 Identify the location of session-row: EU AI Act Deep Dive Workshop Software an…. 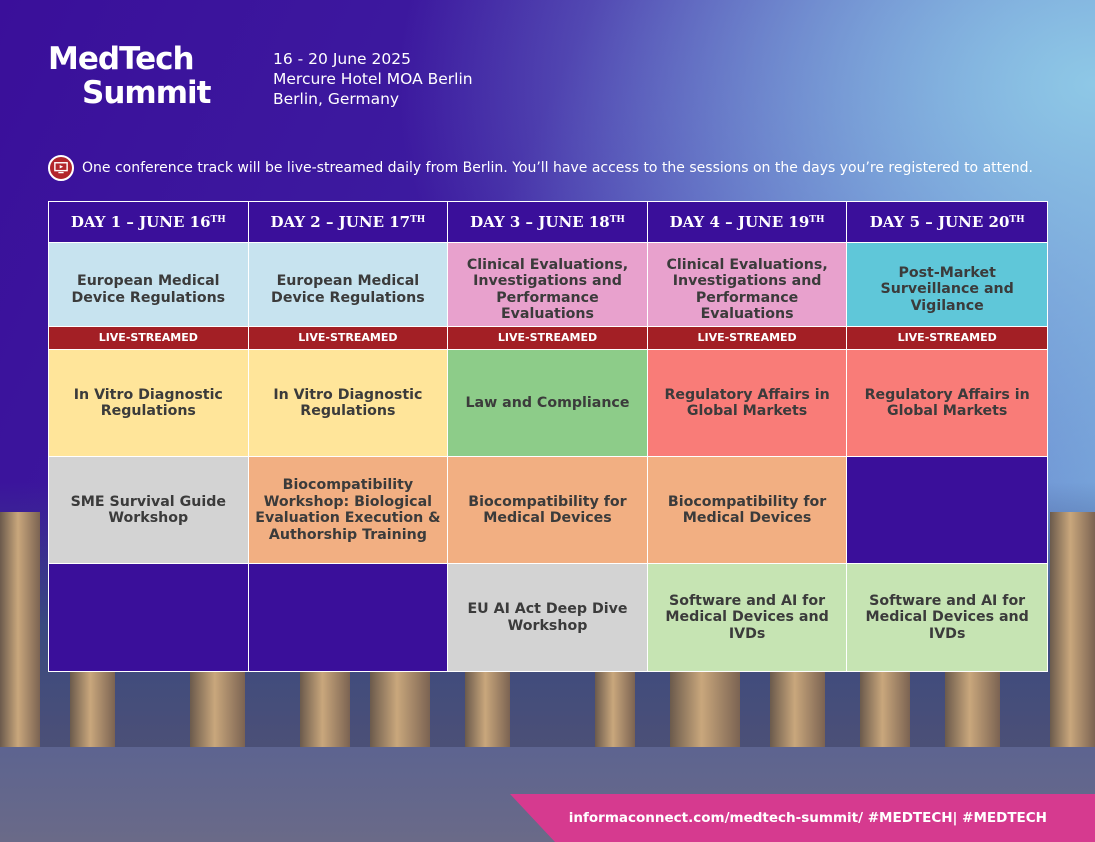
(548, 617).